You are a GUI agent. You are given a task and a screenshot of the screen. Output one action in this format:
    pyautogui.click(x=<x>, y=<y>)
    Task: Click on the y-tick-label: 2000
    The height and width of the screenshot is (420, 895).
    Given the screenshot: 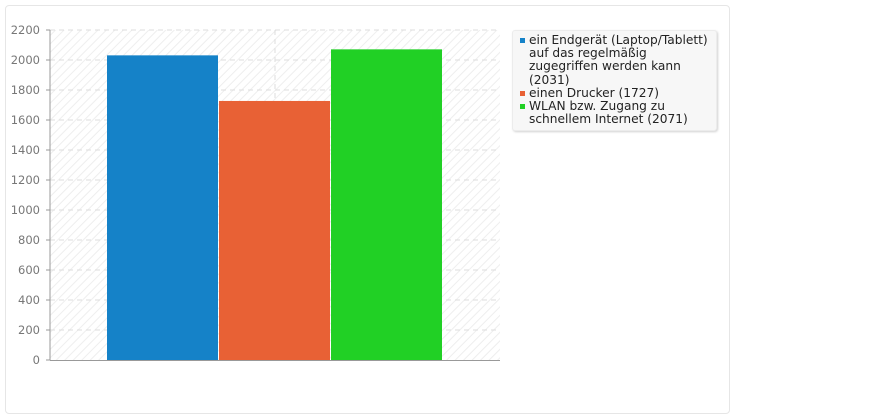 What is the action you would take?
    pyautogui.click(x=25, y=60)
    